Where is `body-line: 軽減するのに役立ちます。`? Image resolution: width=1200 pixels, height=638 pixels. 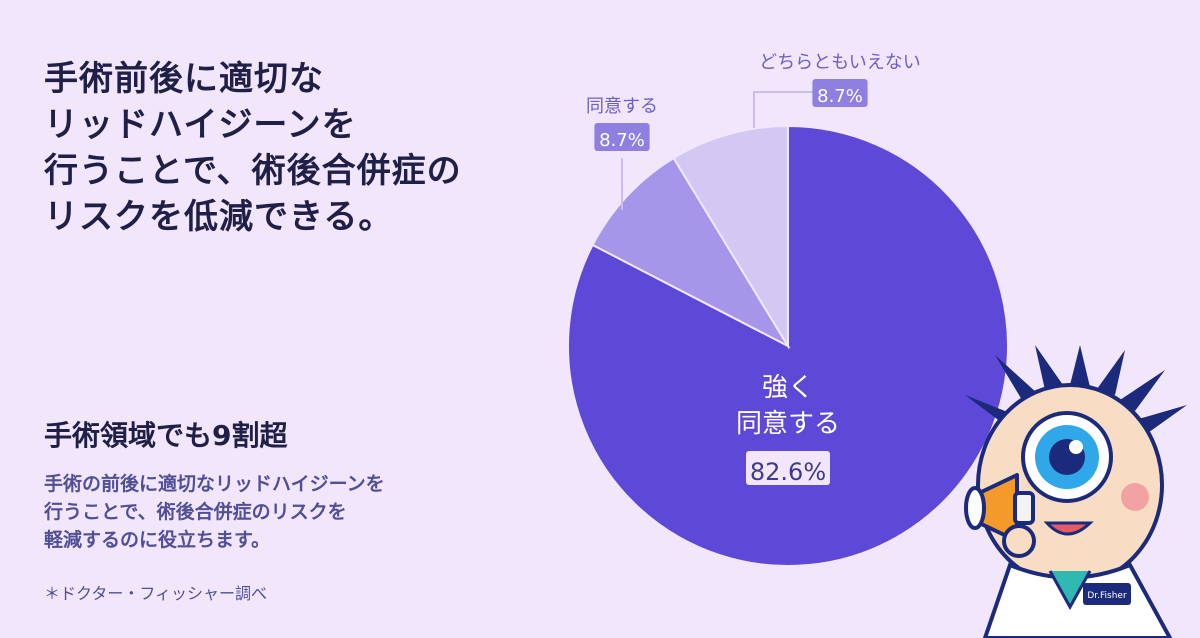
body-line: 軽減するのに役立ちます。 is located at coordinates (157, 540).